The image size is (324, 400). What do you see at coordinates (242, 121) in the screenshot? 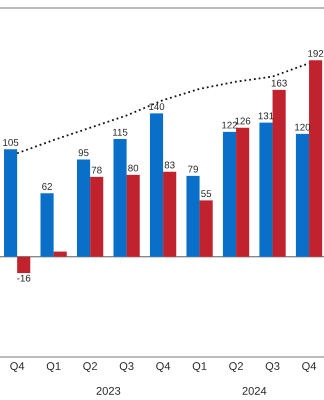
I see `data-label: 126` at bounding box center [242, 121].